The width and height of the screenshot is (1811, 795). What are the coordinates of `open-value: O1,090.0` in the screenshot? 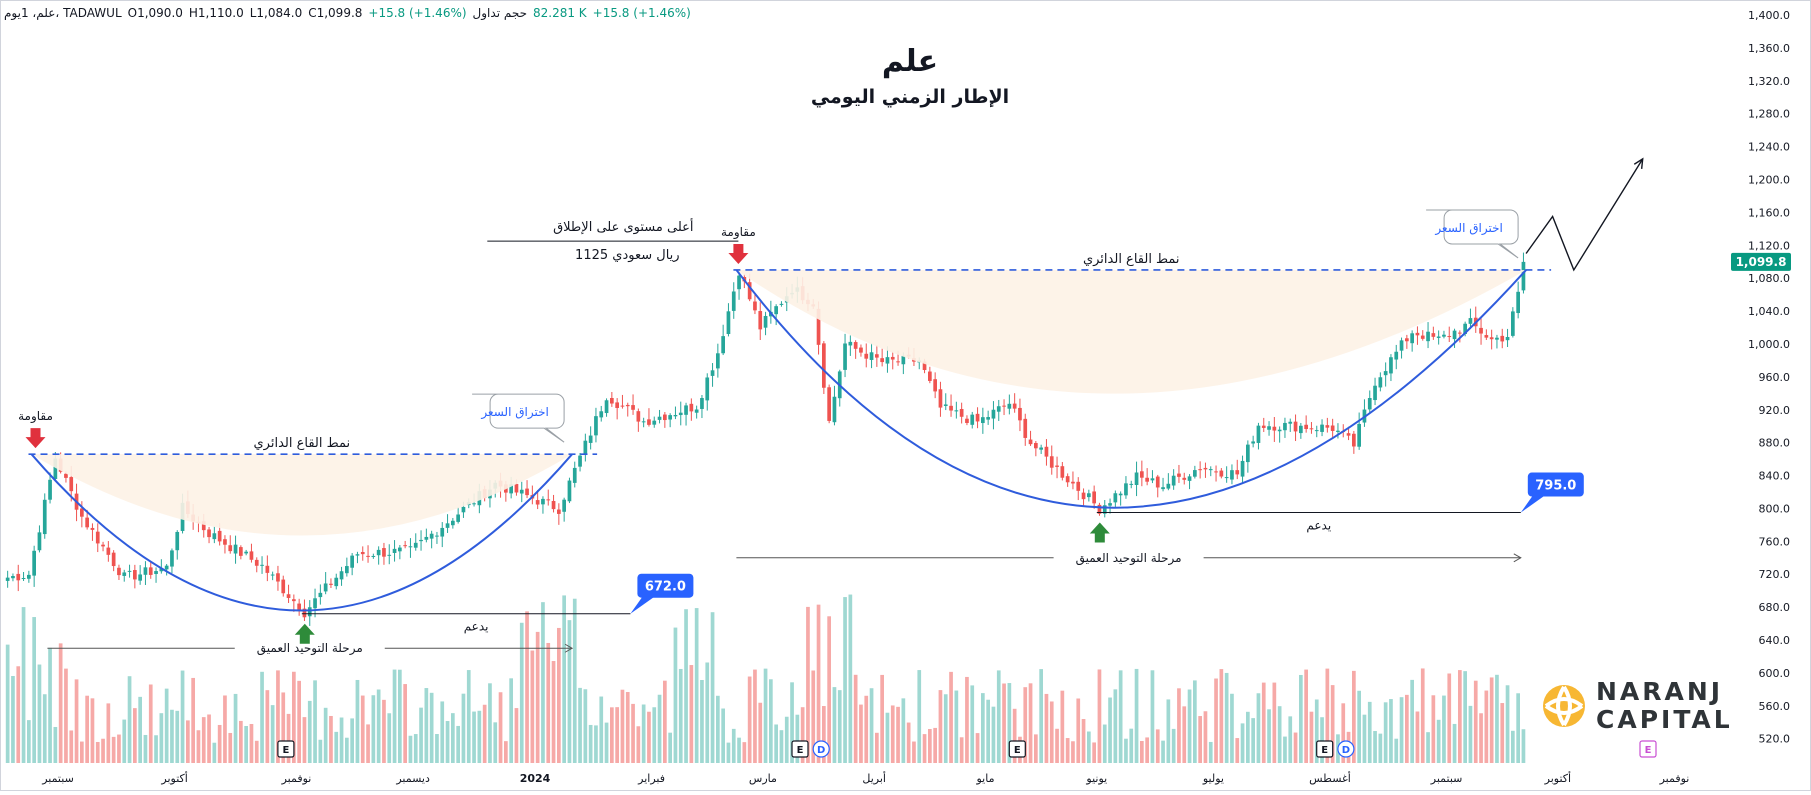 It's located at (155, 13).